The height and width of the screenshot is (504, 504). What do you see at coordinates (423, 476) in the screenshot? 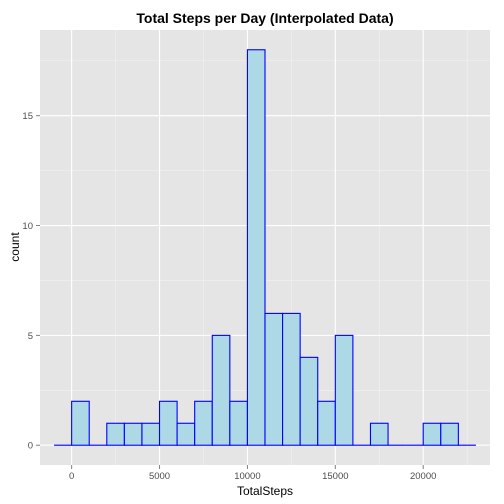
I see `x-tick-label: 20000` at bounding box center [423, 476].